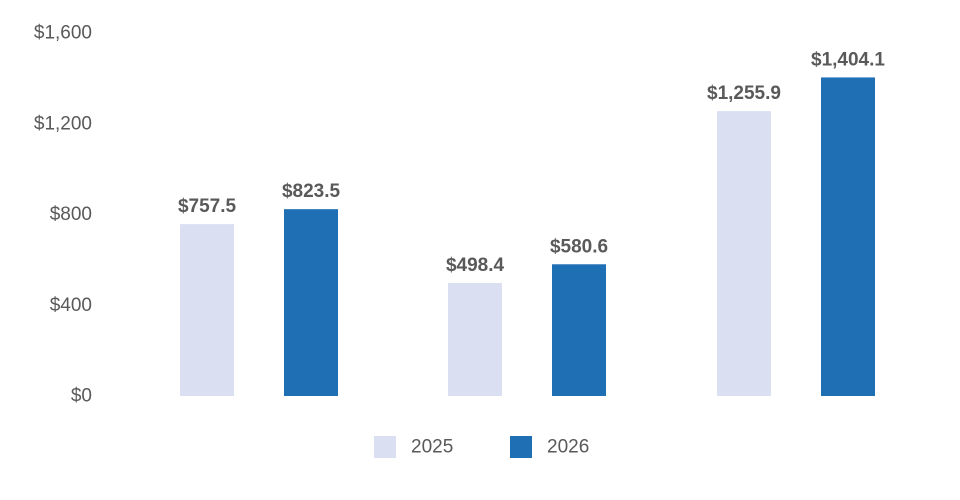  Describe the element at coordinates (385, 447) in the screenshot. I see `legend-swatch-2025` at that location.